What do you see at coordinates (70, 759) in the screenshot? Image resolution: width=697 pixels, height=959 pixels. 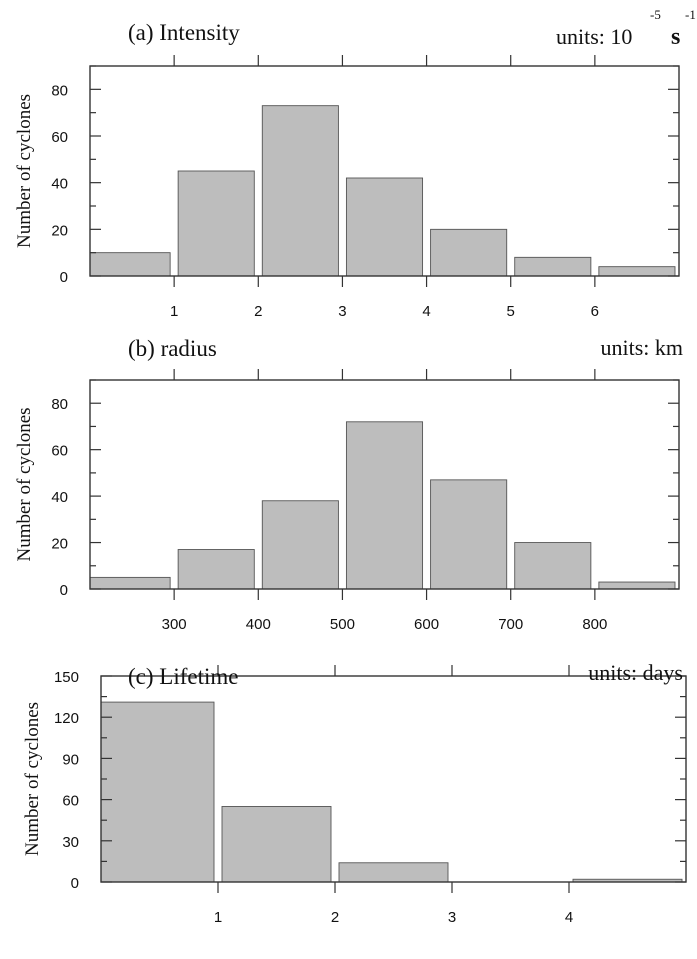 I see `y-tick-label: 90` at bounding box center [70, 759].